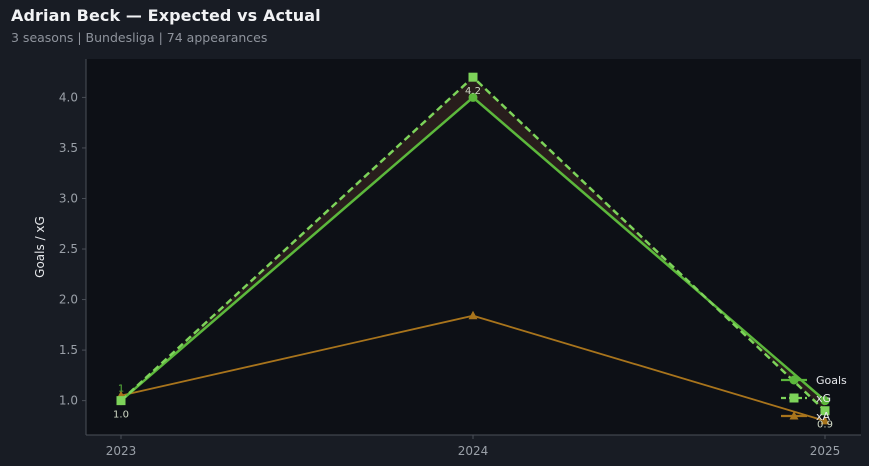 This screenshot has height=466, width=869. What do you see at coordinates (825, 451) in the screenshot?
I see `x-tick-label: 2025` at bounding box center [825, 451].